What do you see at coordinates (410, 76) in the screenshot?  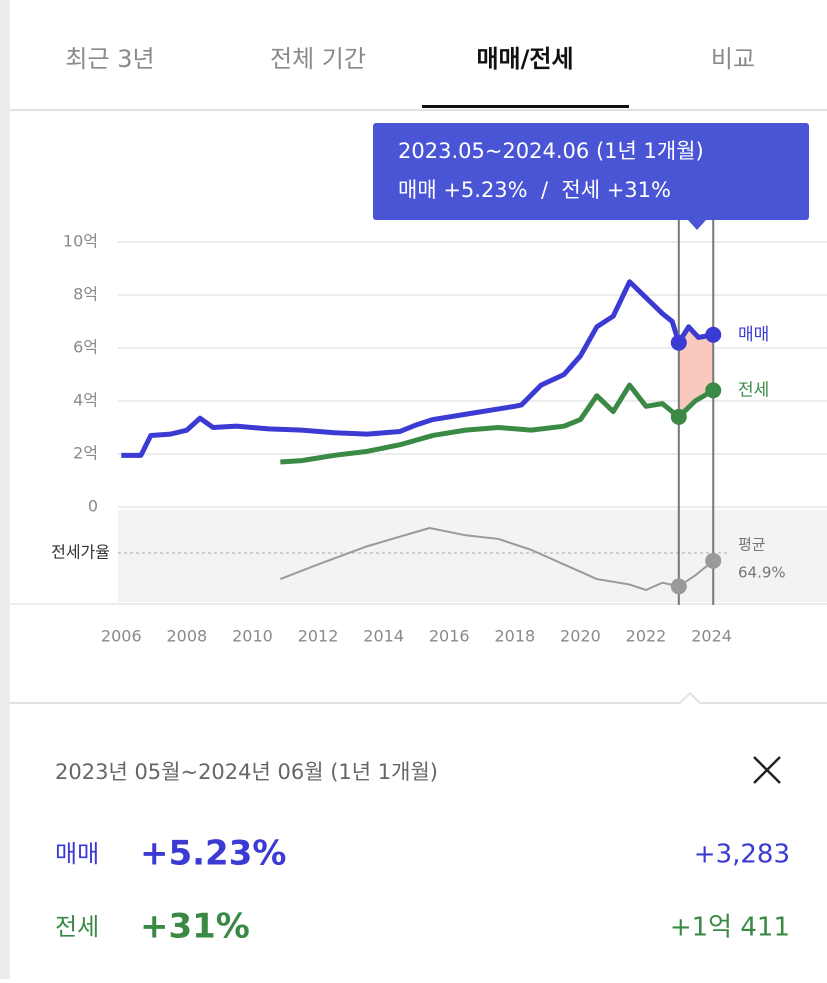 I see `tab-bar: 최근 3년 전체 기간 매매/전세 비교` at bounding box center [410, 76].